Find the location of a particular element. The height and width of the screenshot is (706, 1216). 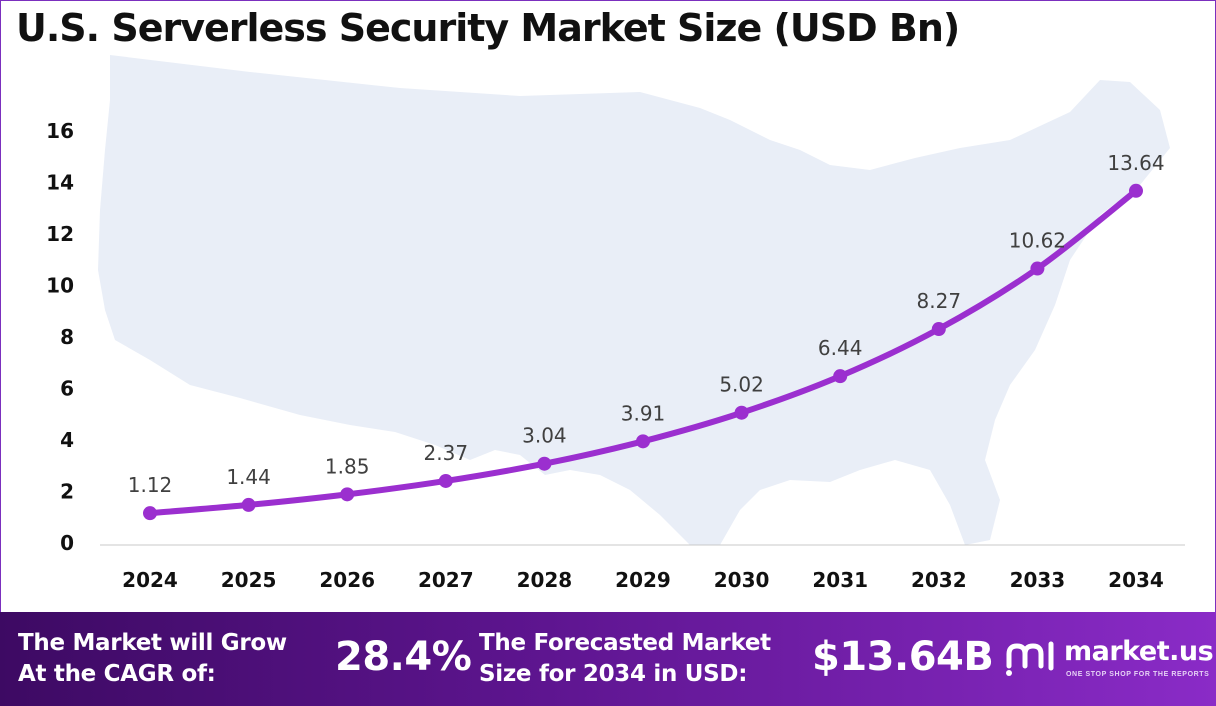

y-tick-label: 10 is located at coordinates (60, 286).